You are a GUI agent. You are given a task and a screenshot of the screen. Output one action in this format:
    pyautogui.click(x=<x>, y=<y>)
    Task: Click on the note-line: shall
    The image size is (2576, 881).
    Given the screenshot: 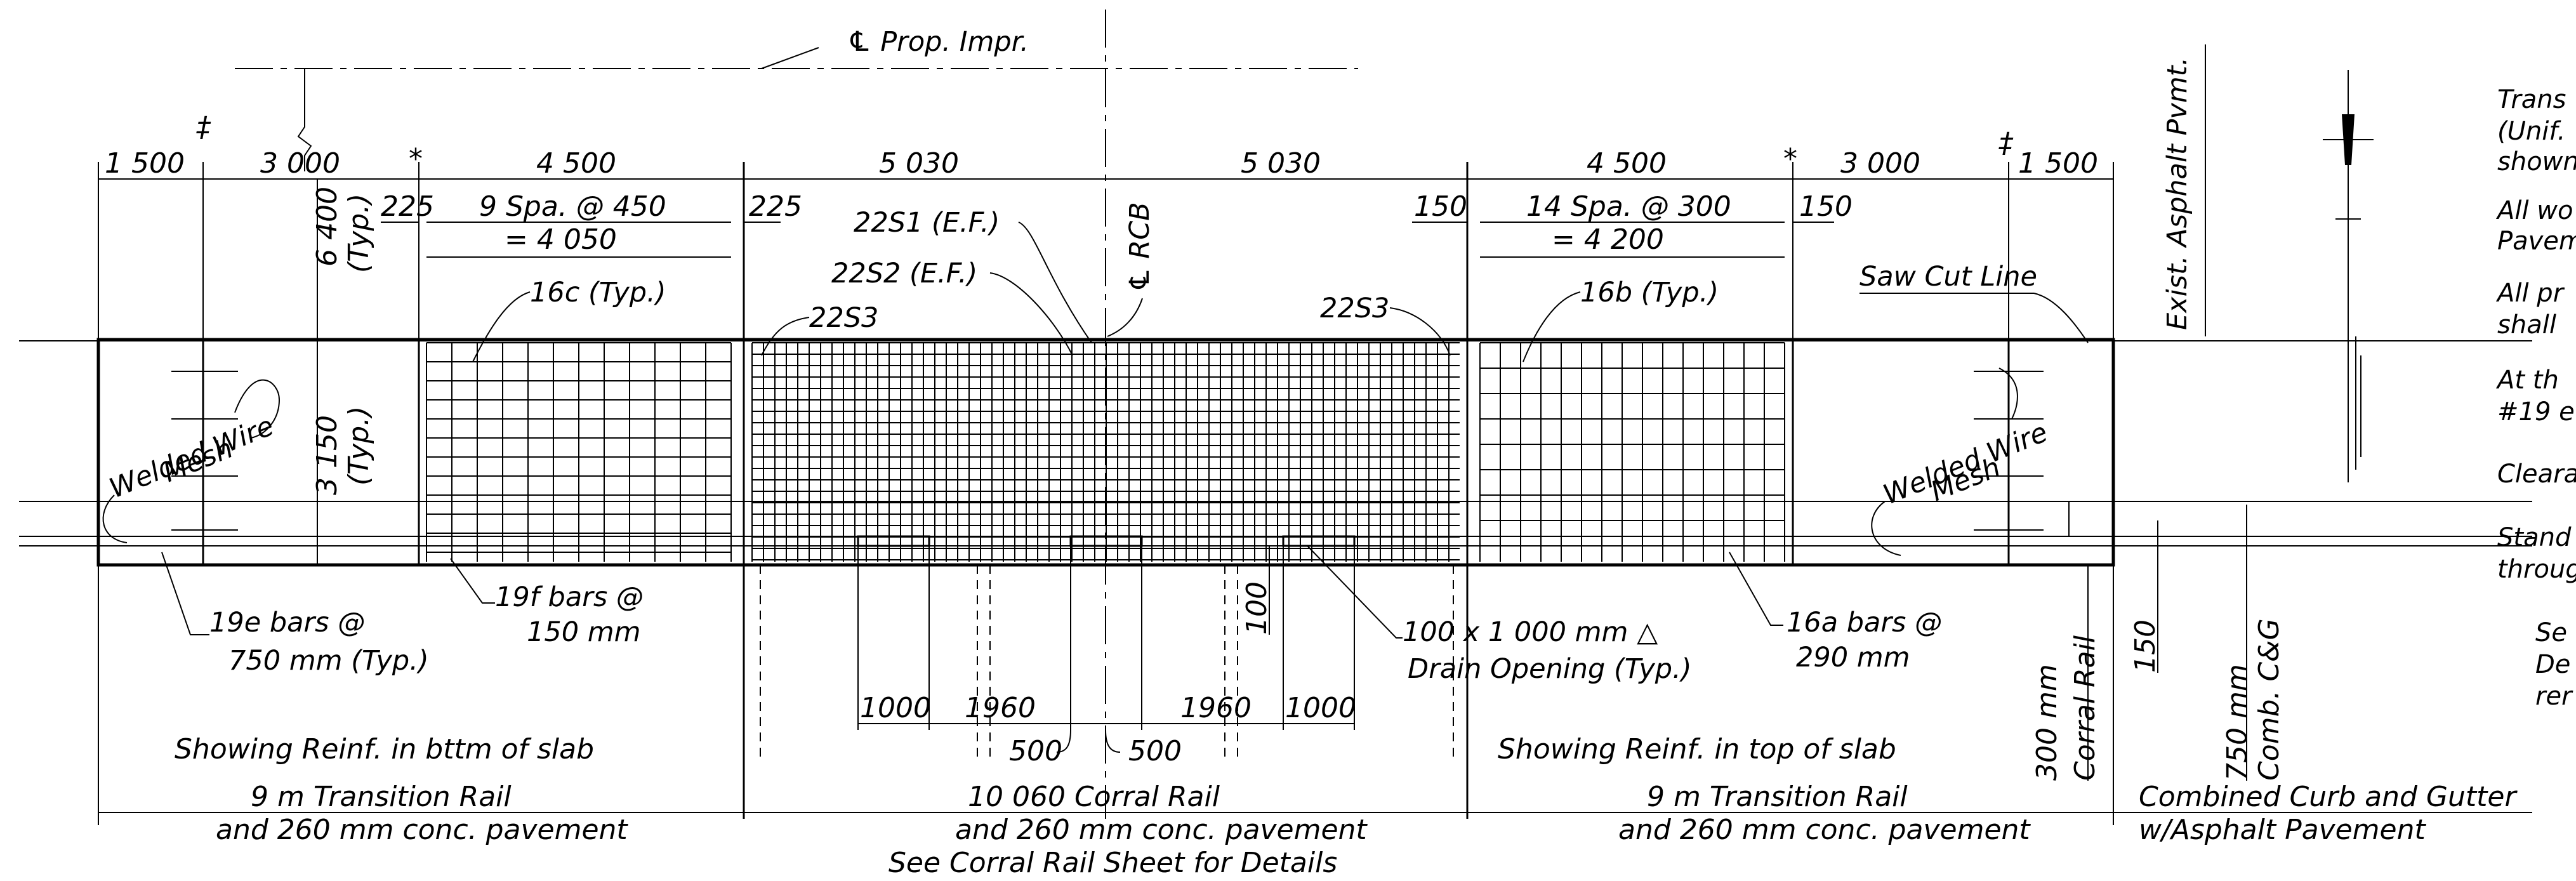 What is the action you would take?
    pyautogui.click(x=2527, y=325)
    